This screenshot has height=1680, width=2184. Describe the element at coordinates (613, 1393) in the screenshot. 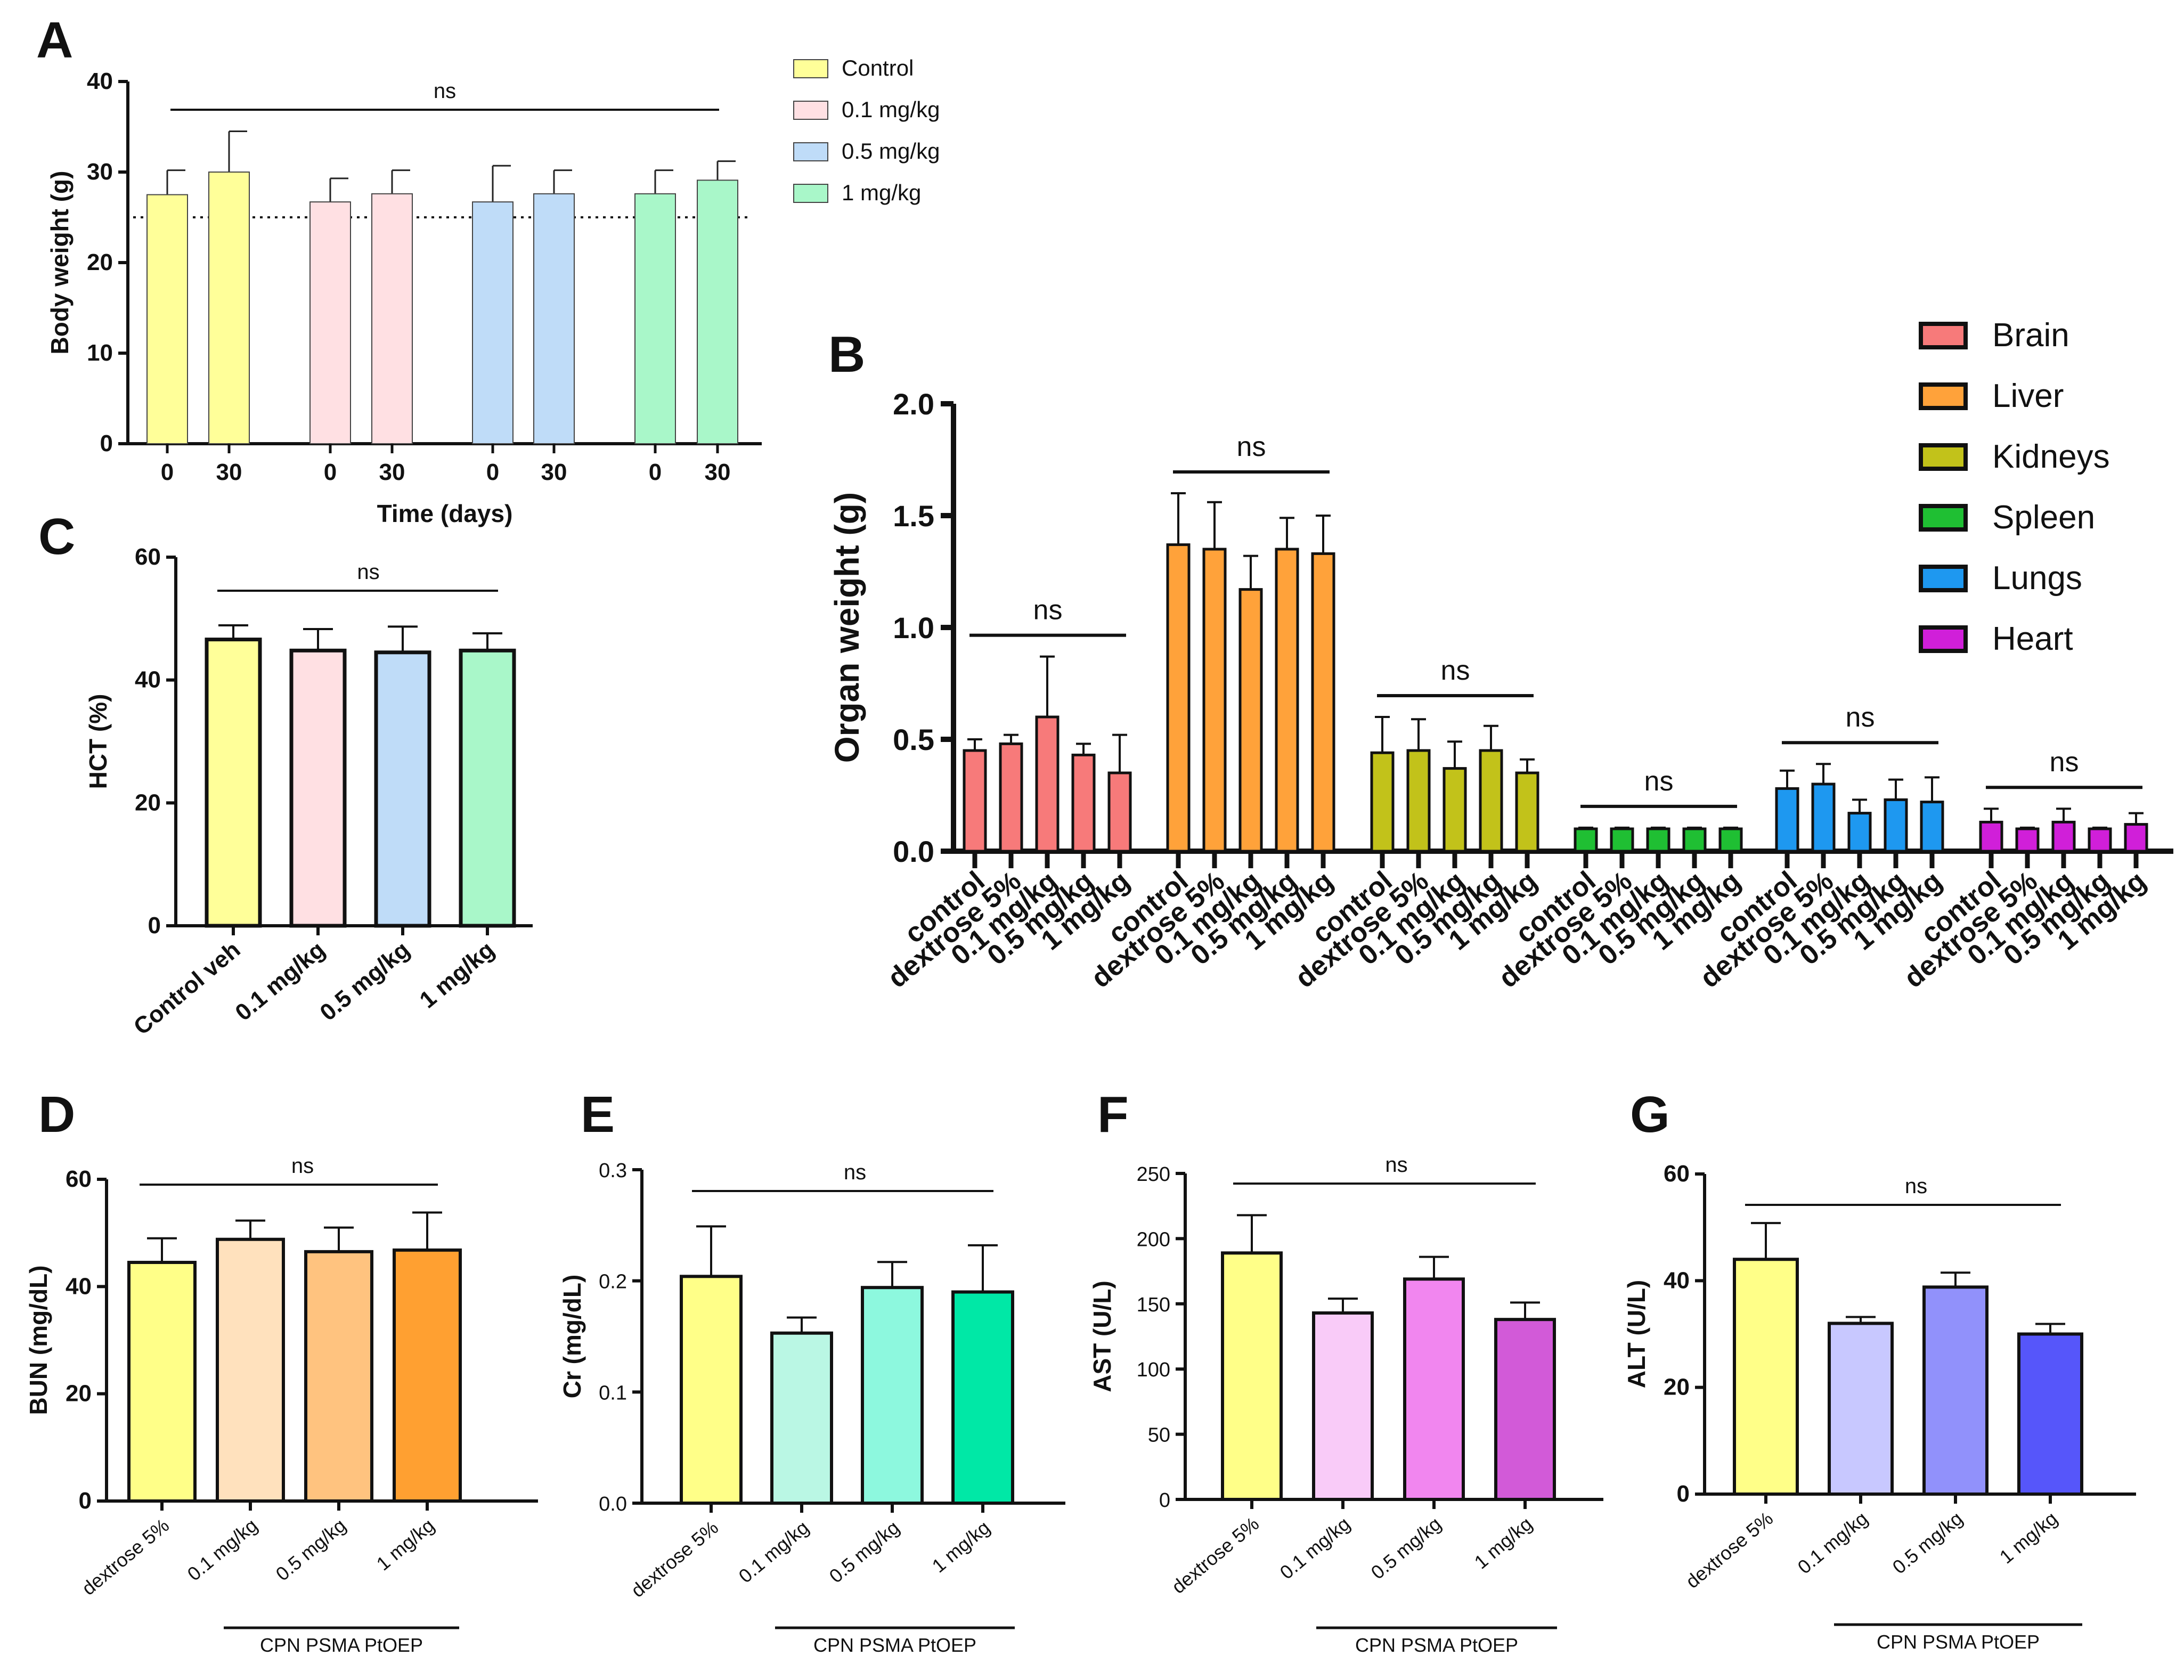

I see `y-tick-label: 0.1` at that location.